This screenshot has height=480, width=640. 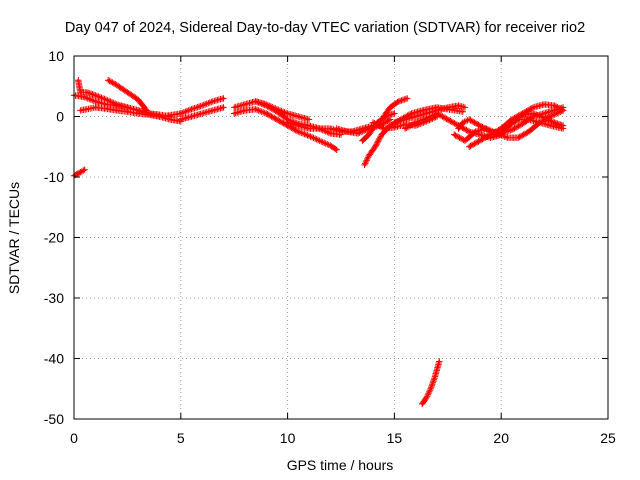 I want to click on y-tick-label: -40, so click(x=54, y=359).